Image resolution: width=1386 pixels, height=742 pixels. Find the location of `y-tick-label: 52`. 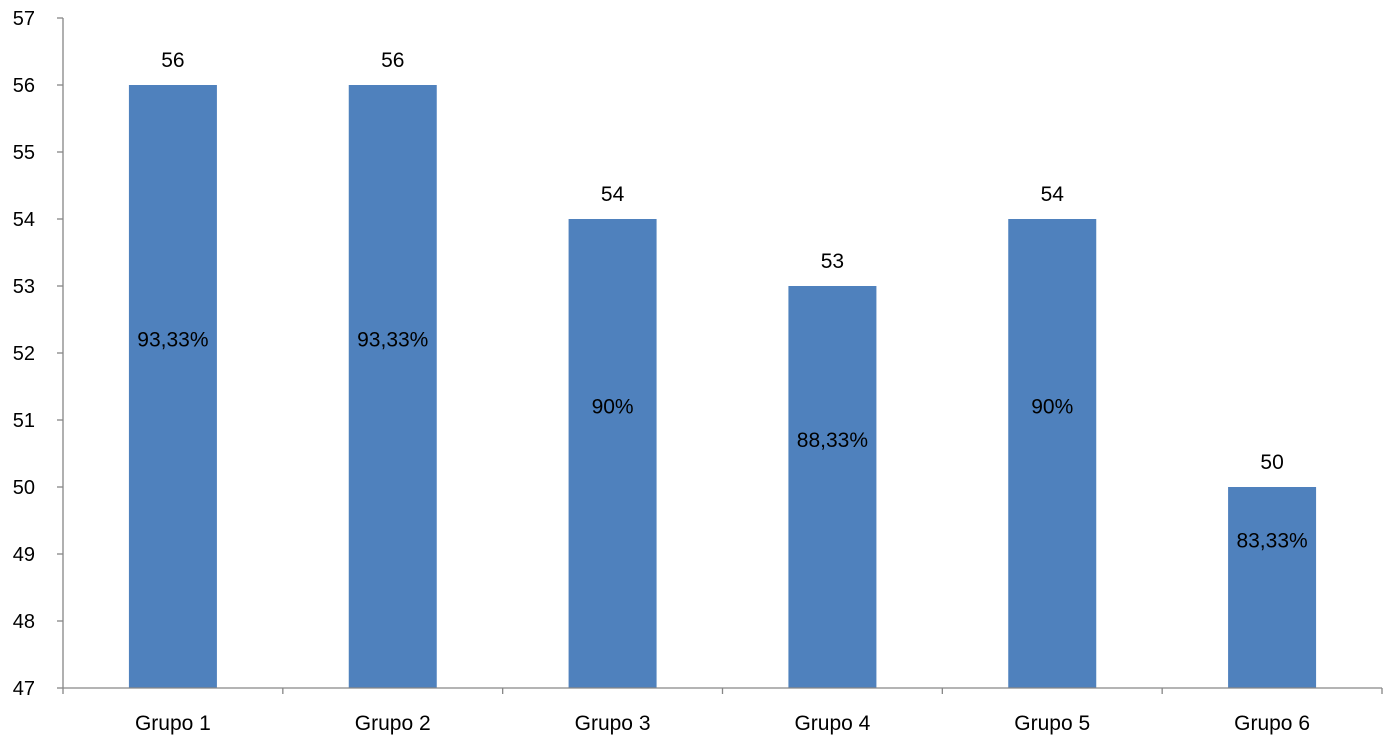

y-tick-label: 52 is located at coordinates (24, 354).